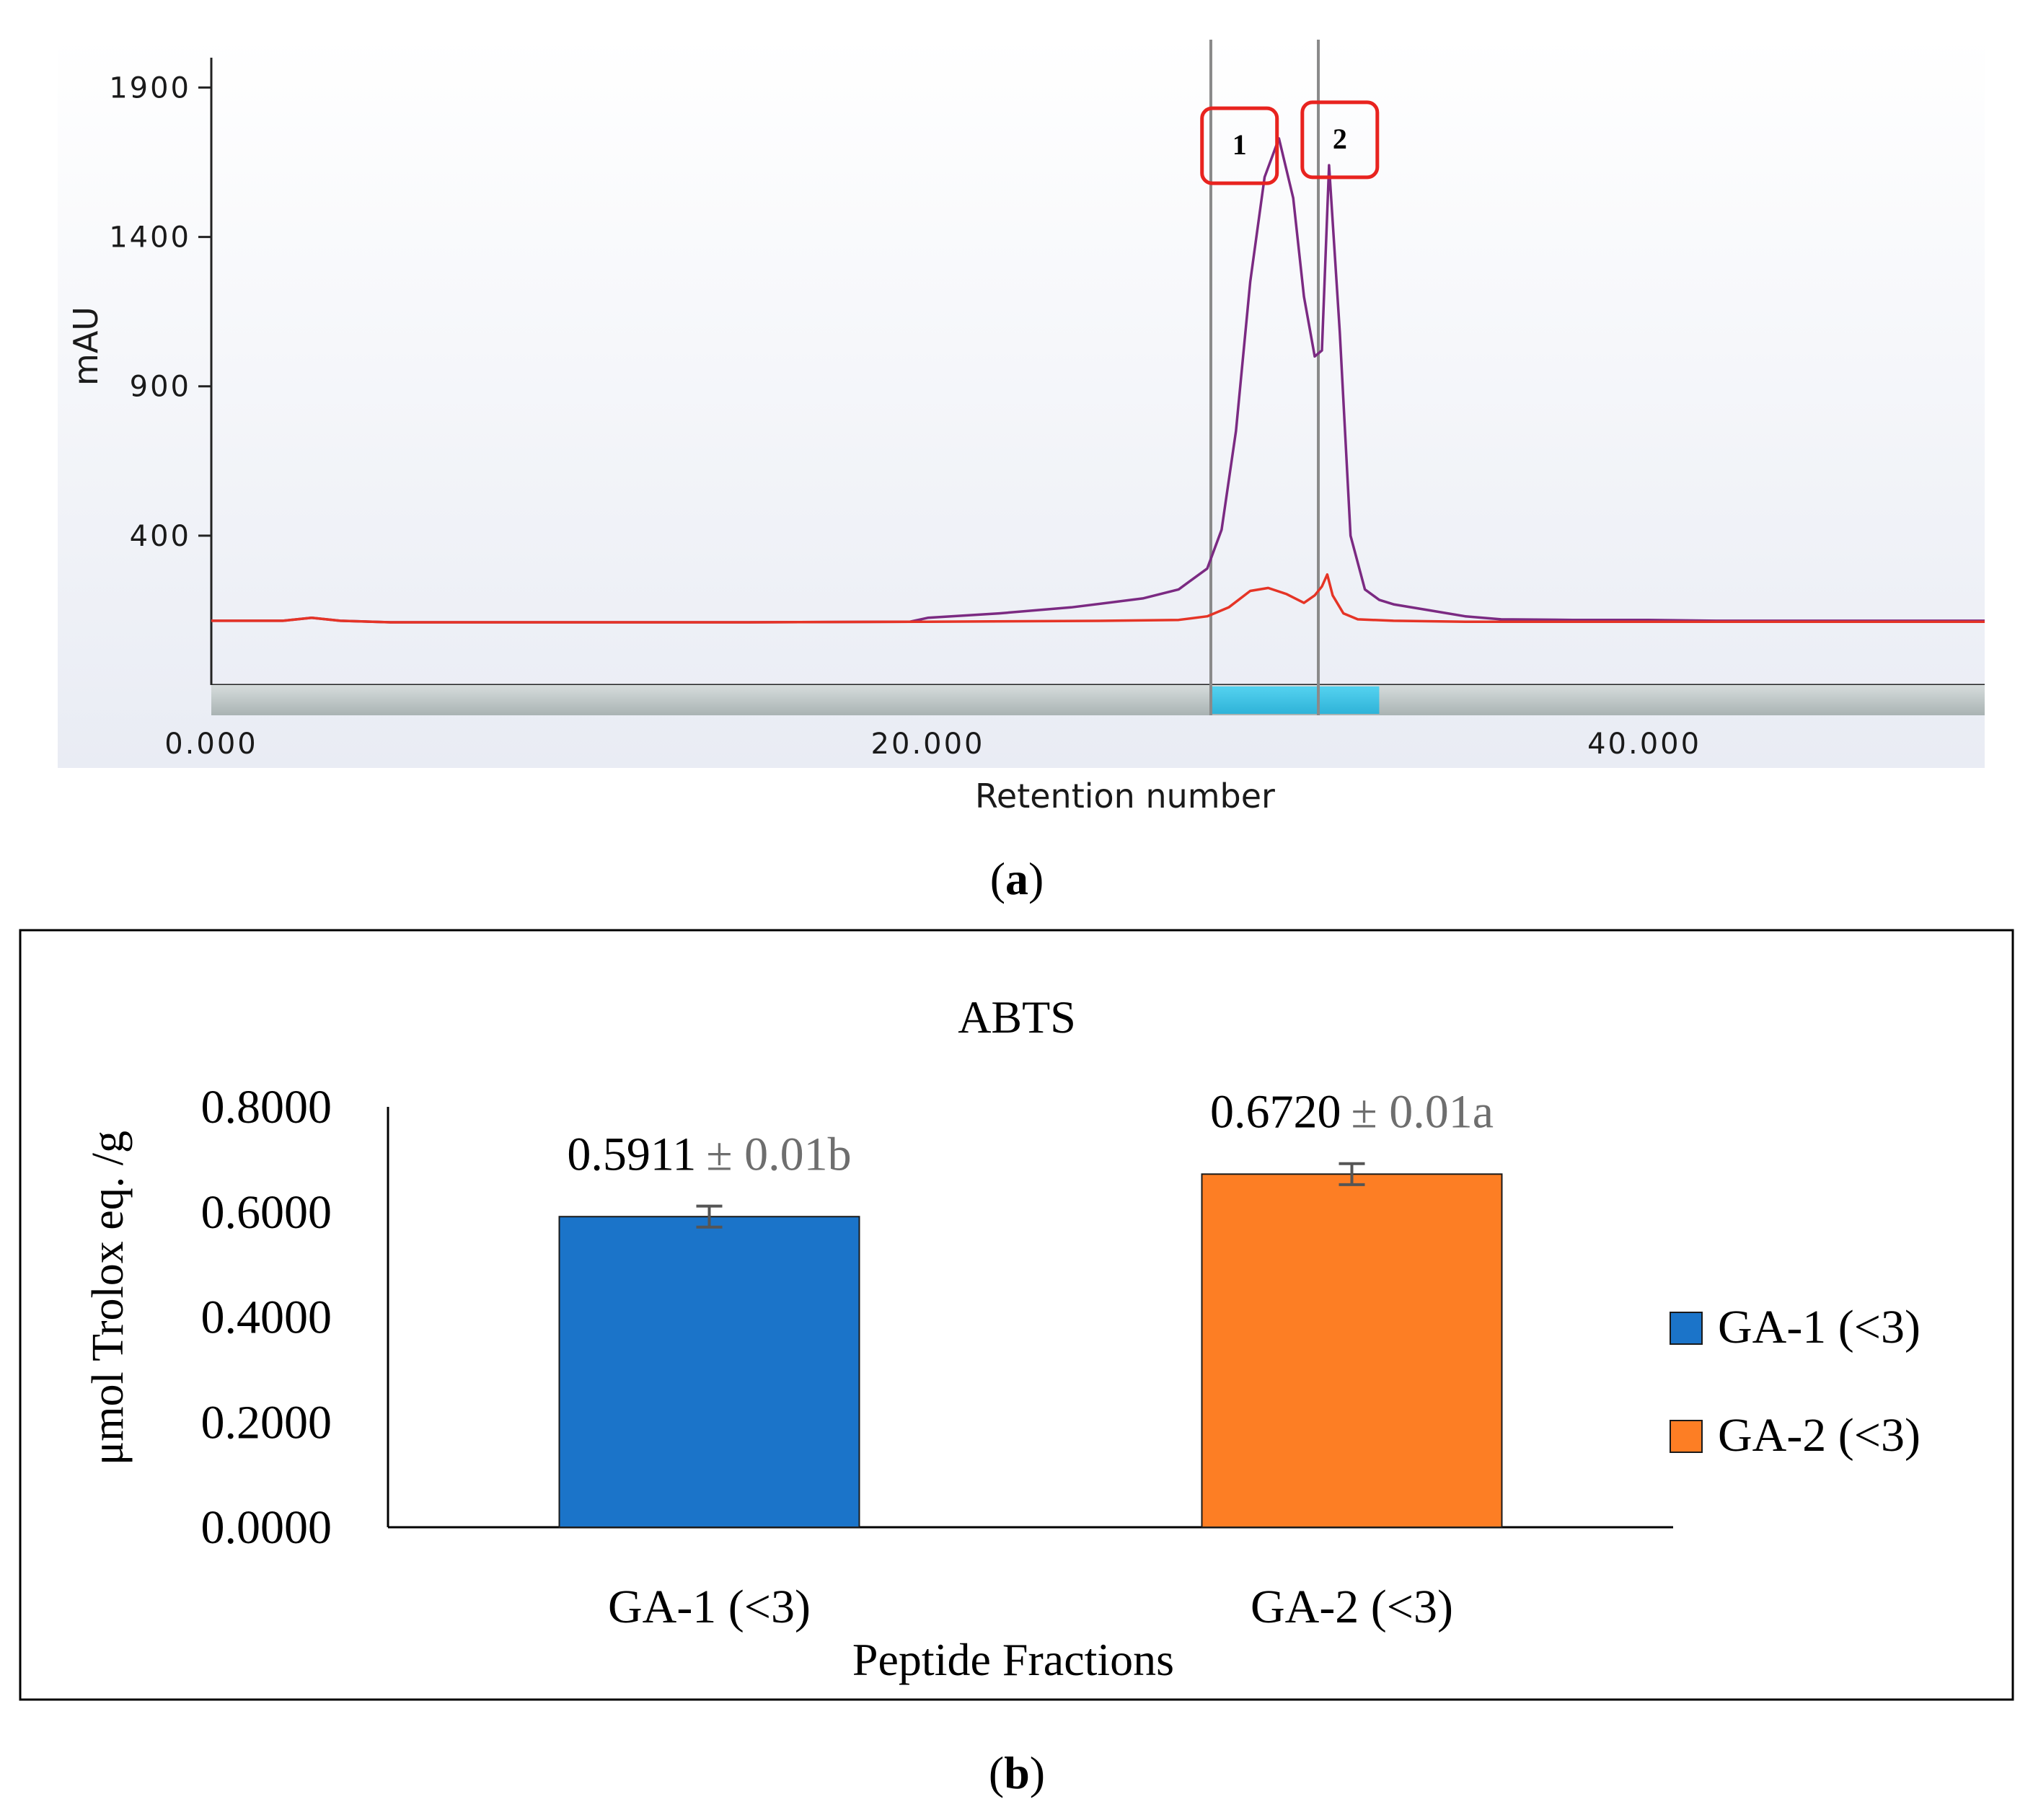 The width and height of the screenshot is (2033, 1820). Describe the element at coordinates (150, 238) in the screenshot. I see `y-tick-label: 1400` at that location.